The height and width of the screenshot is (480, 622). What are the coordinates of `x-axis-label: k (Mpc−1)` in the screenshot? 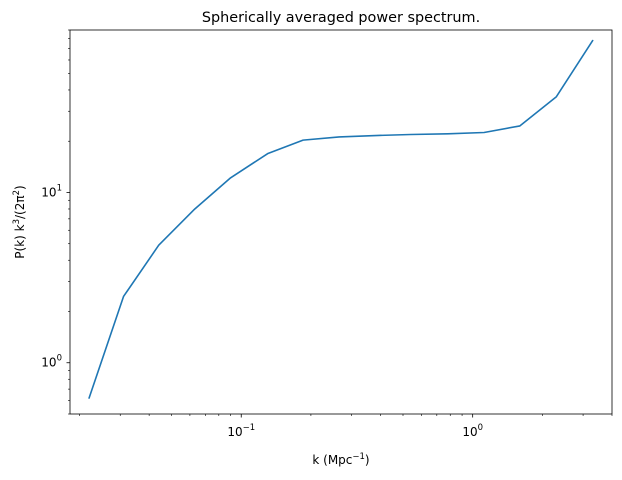 It's located at (340, 459).